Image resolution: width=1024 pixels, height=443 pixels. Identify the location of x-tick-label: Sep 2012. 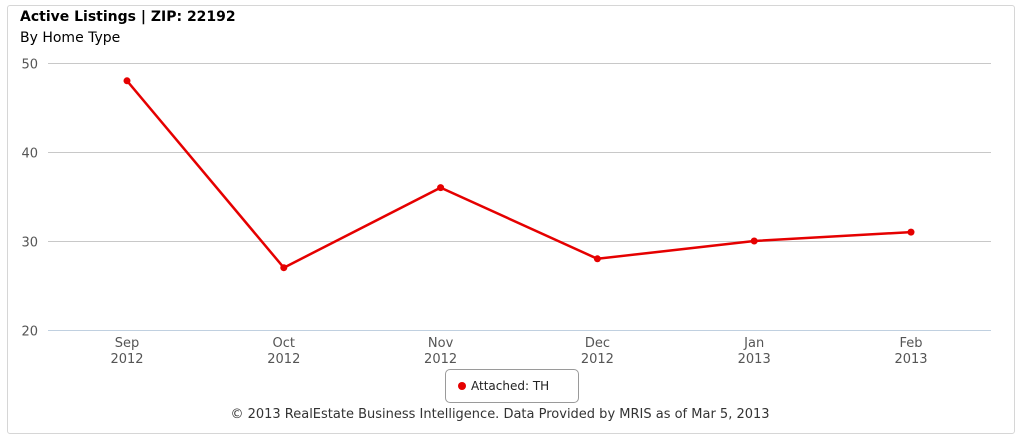
(126, 351).